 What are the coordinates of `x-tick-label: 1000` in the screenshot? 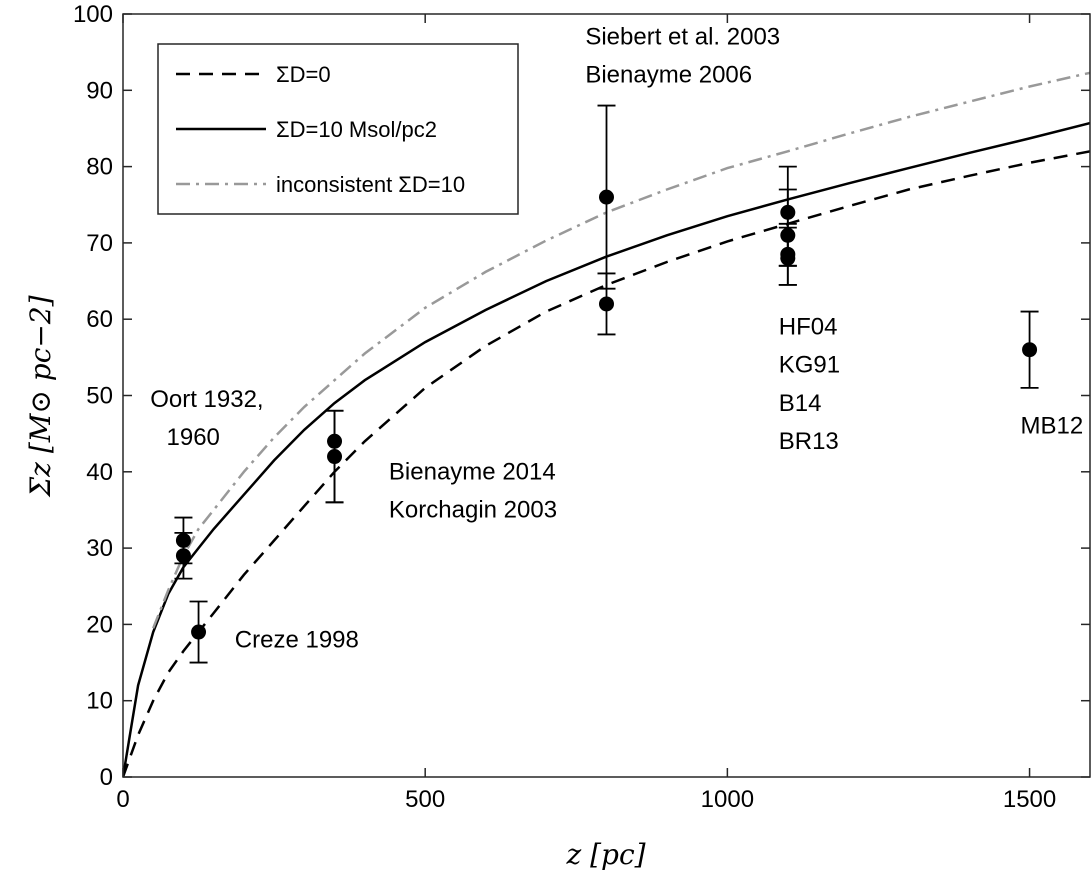 It's located at (727, 799).